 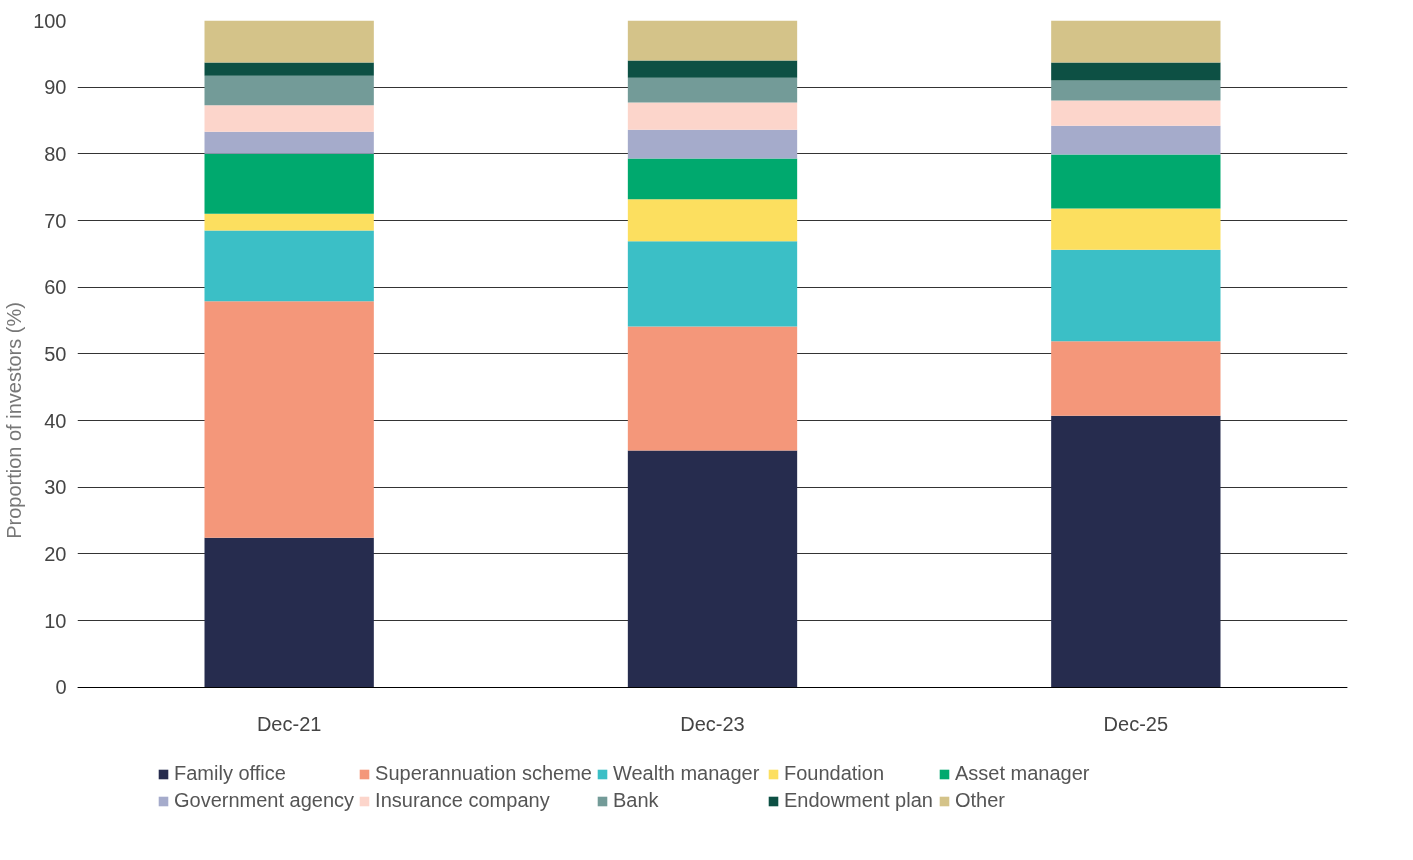 What do you see at coordinates (712, 724) in the screenshot?
I see `x-tick-label: Dec-23` at bounding box center [712, 724].